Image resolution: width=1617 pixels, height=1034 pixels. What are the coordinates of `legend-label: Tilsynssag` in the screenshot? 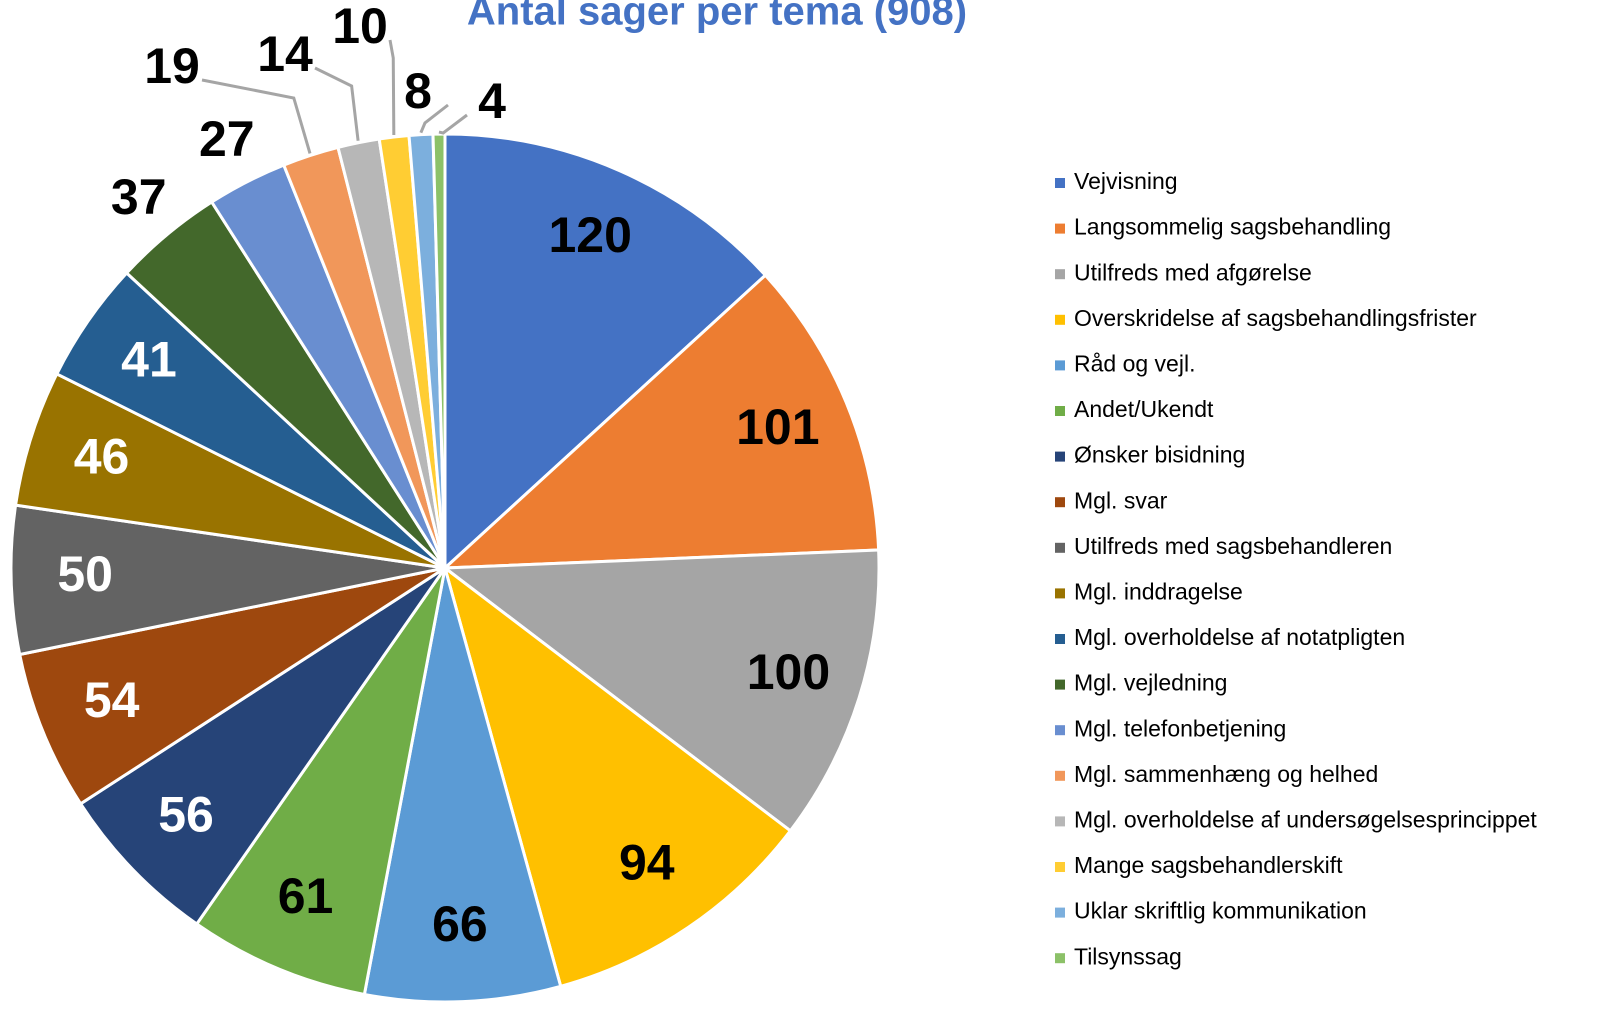 It's located at (1128, 956).